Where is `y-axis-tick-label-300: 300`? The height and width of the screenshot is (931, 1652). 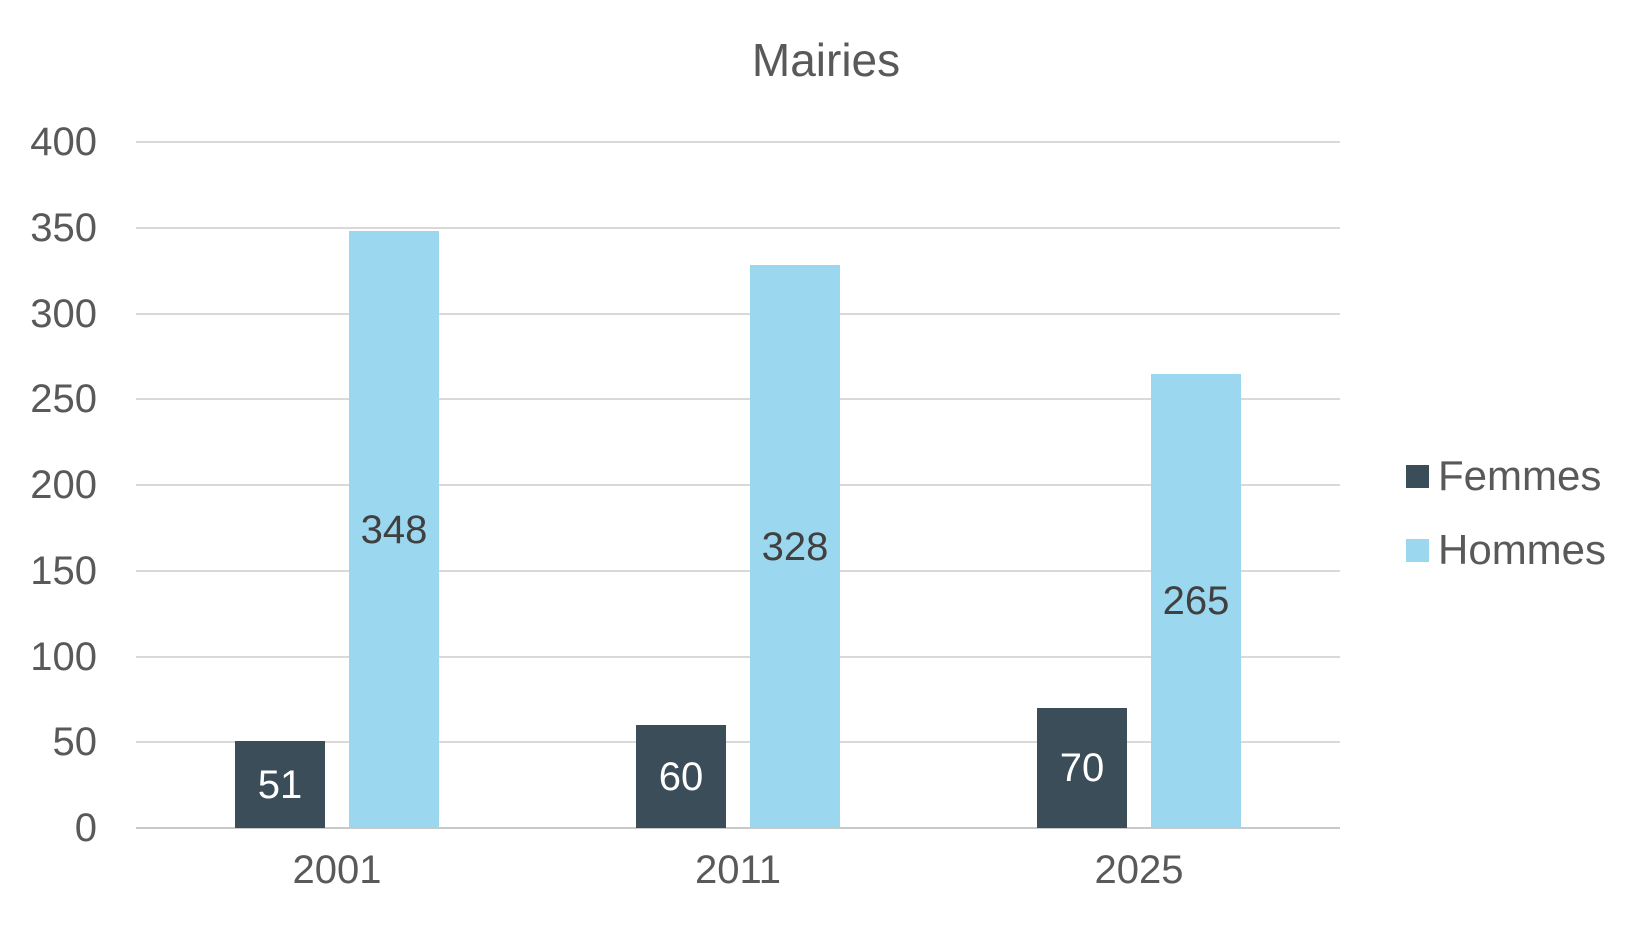 y-axis-tick-label-300: 300 is located at coordinates (63, 314).